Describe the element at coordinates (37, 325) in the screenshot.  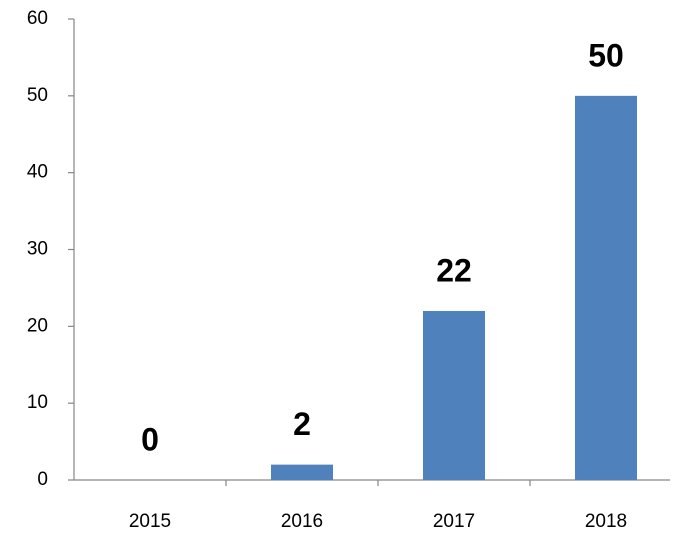
I see `y-tick-label: 20` at that location.